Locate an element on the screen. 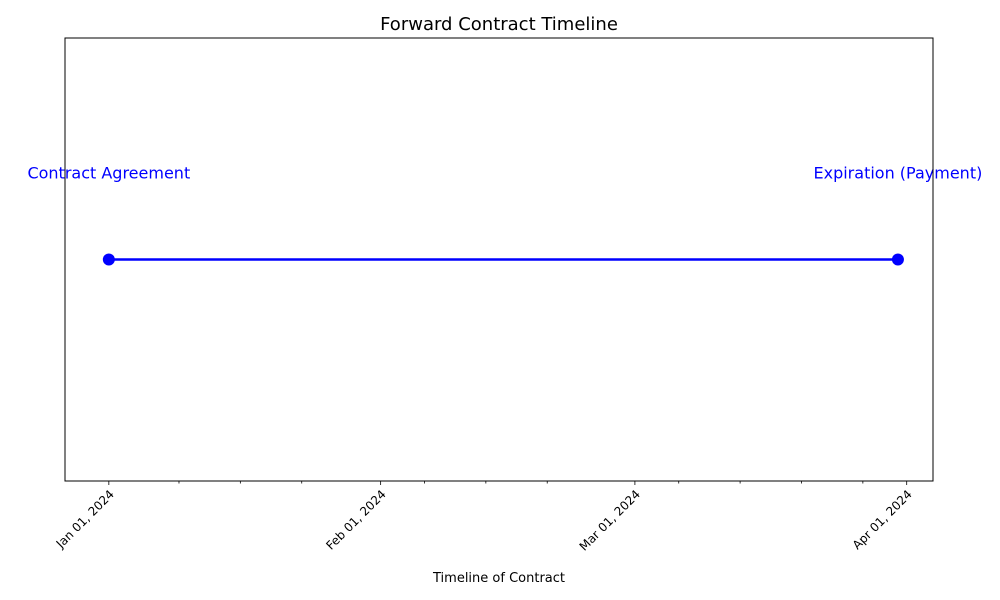 This screenshot has height=600, width=1000. x-tick-label: Jan 01, 2024 is located at coordinates (85, 519).